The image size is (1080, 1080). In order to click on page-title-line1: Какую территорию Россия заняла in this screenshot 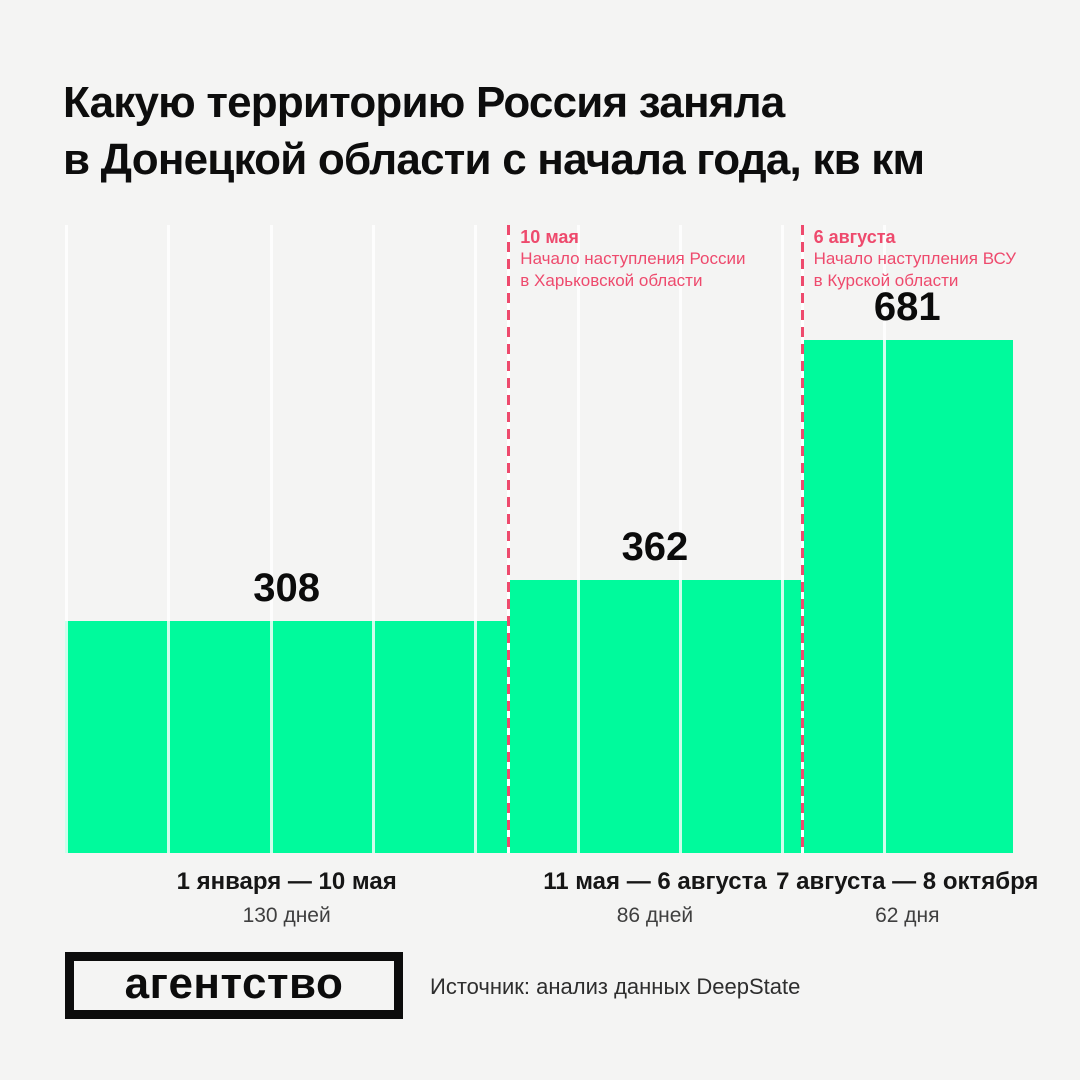, I will do `click(424, 102)`.